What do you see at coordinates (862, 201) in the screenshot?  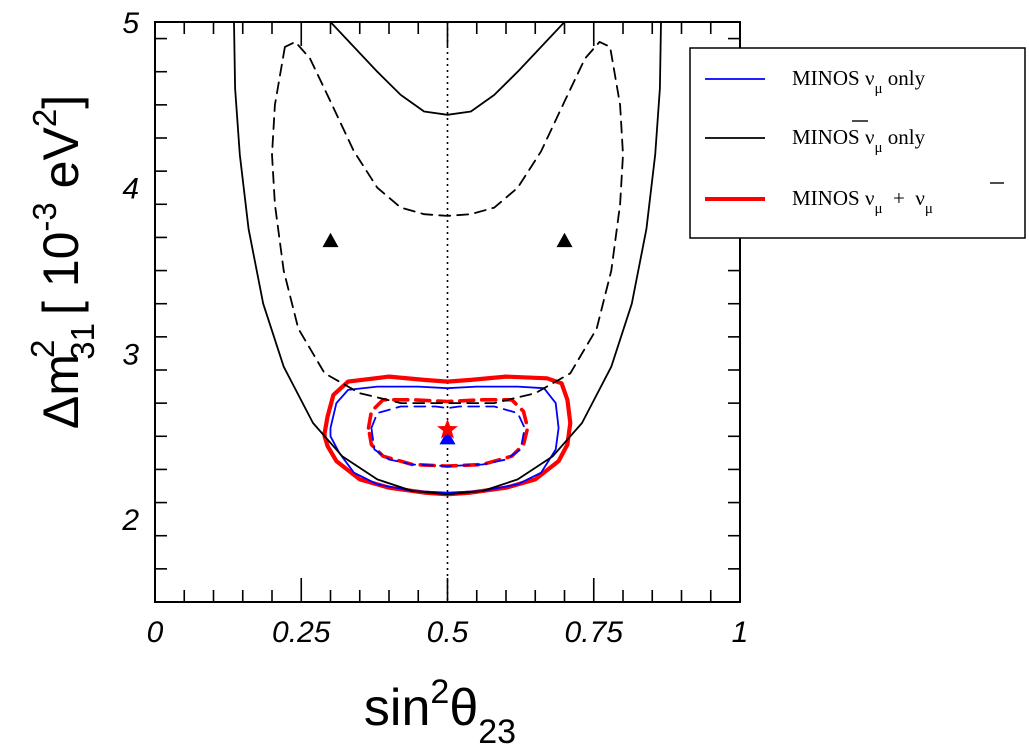 I see `legend-label-combined: MINOS νμ + νμ` at bounding box center [862, 201].